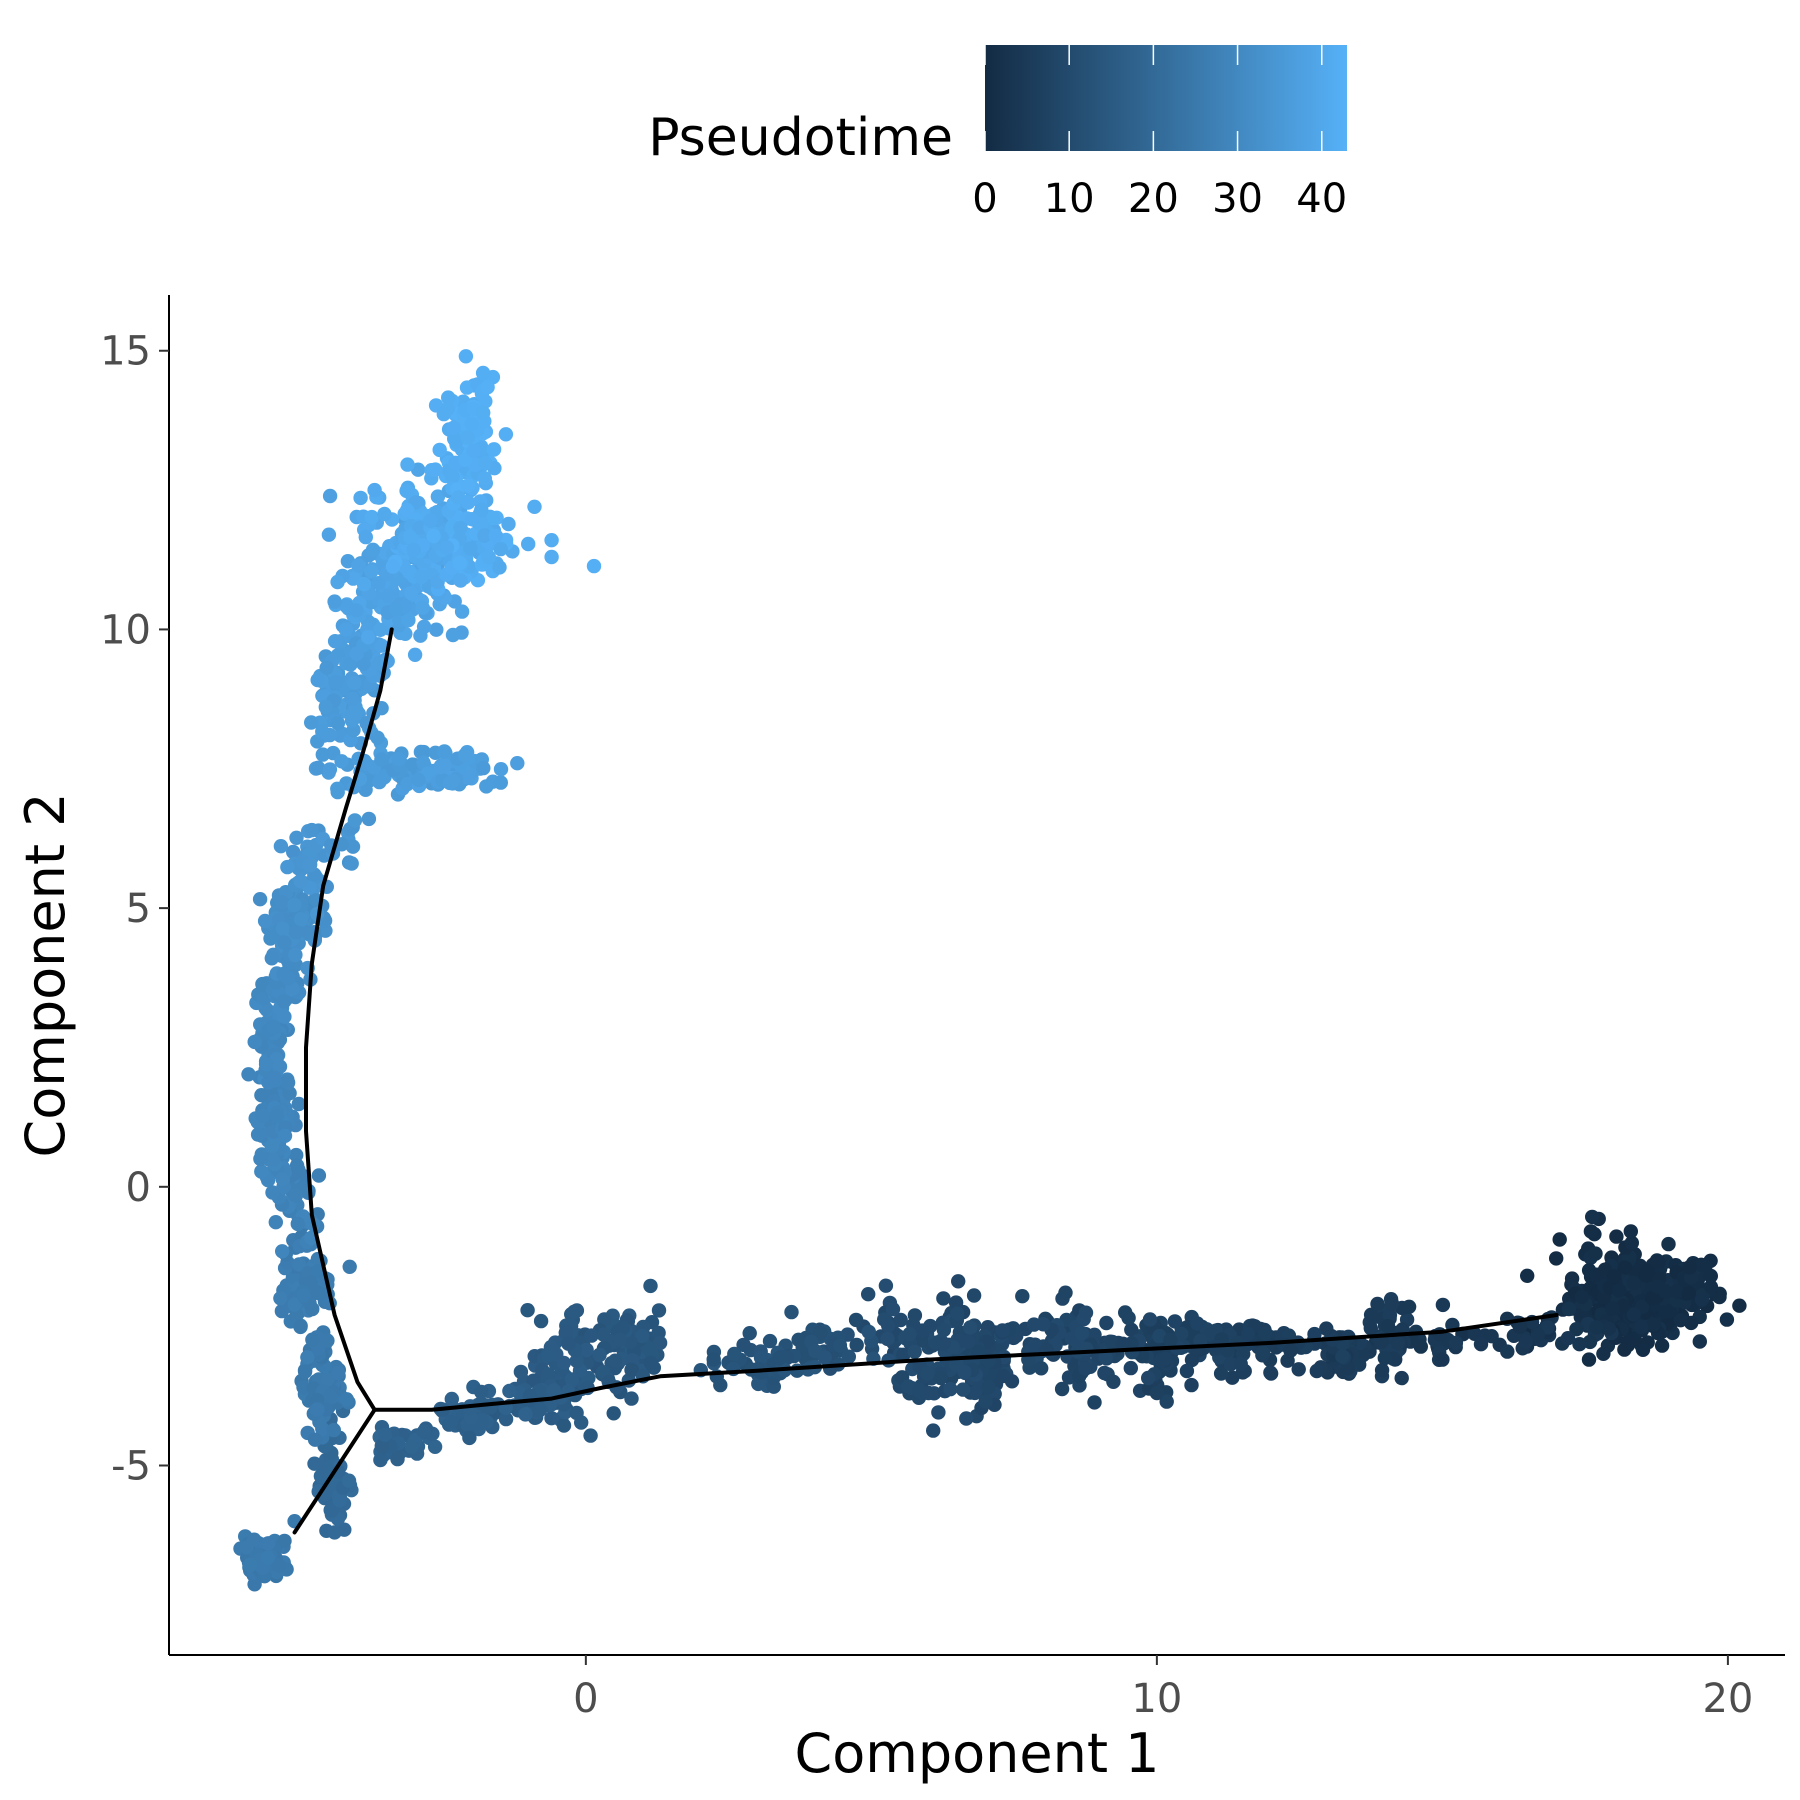 The height and width of the screenshot is (1800, 1800). Describe the element at coordinates (1727, 1699) in the screenshot. I see `x-tick-label: 20` at that location.